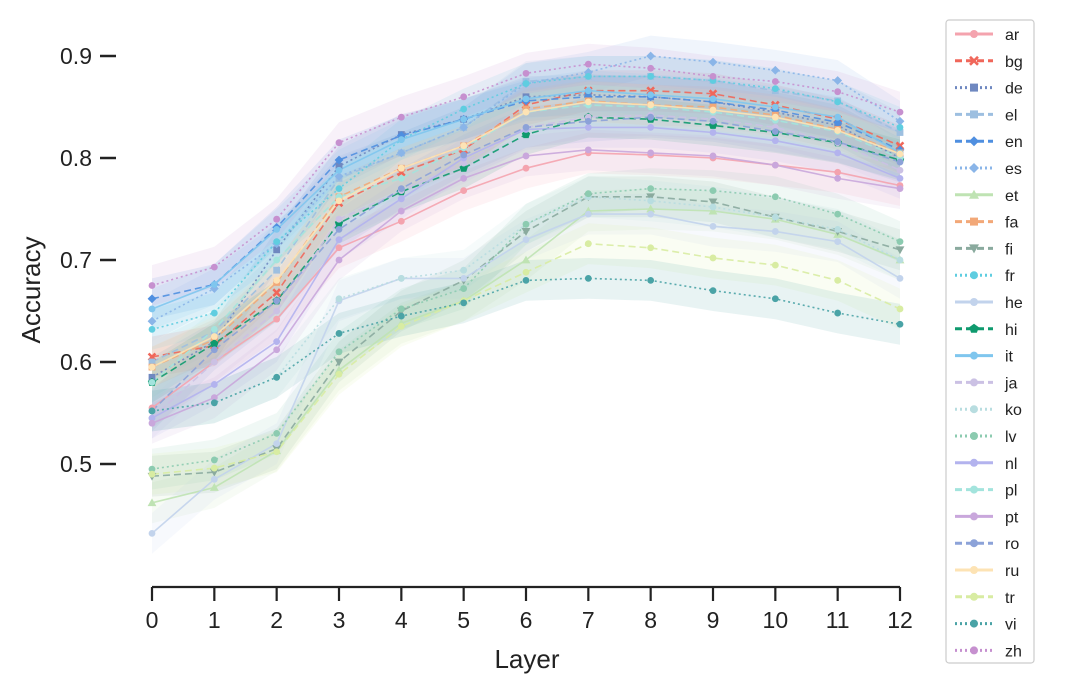 This screenshot has height=683, width=1080. What do you see at coordinates (974, 275) in the screenshot?
I see `legend-marker-fr` at bounding box center [974, 275].